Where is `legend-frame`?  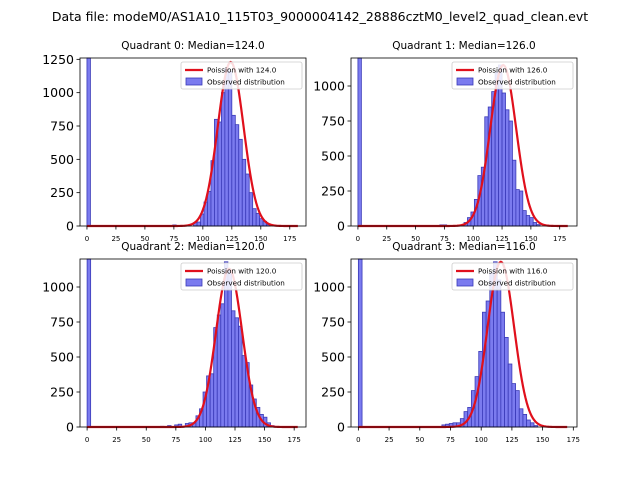 legend-frame is located at coordinates (241, 75).